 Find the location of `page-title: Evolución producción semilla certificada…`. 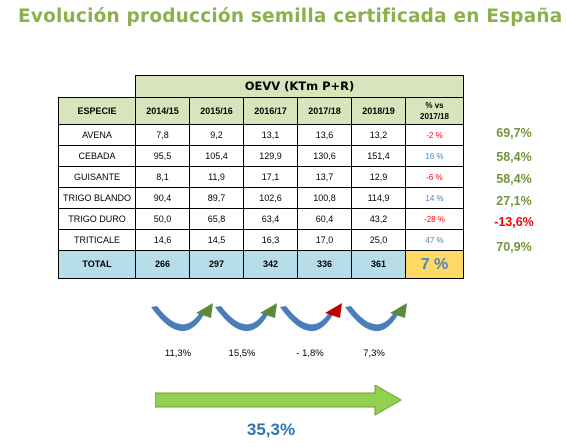

page-title: Evolución producción semilla certificada… is located at coordinates (290, 16).